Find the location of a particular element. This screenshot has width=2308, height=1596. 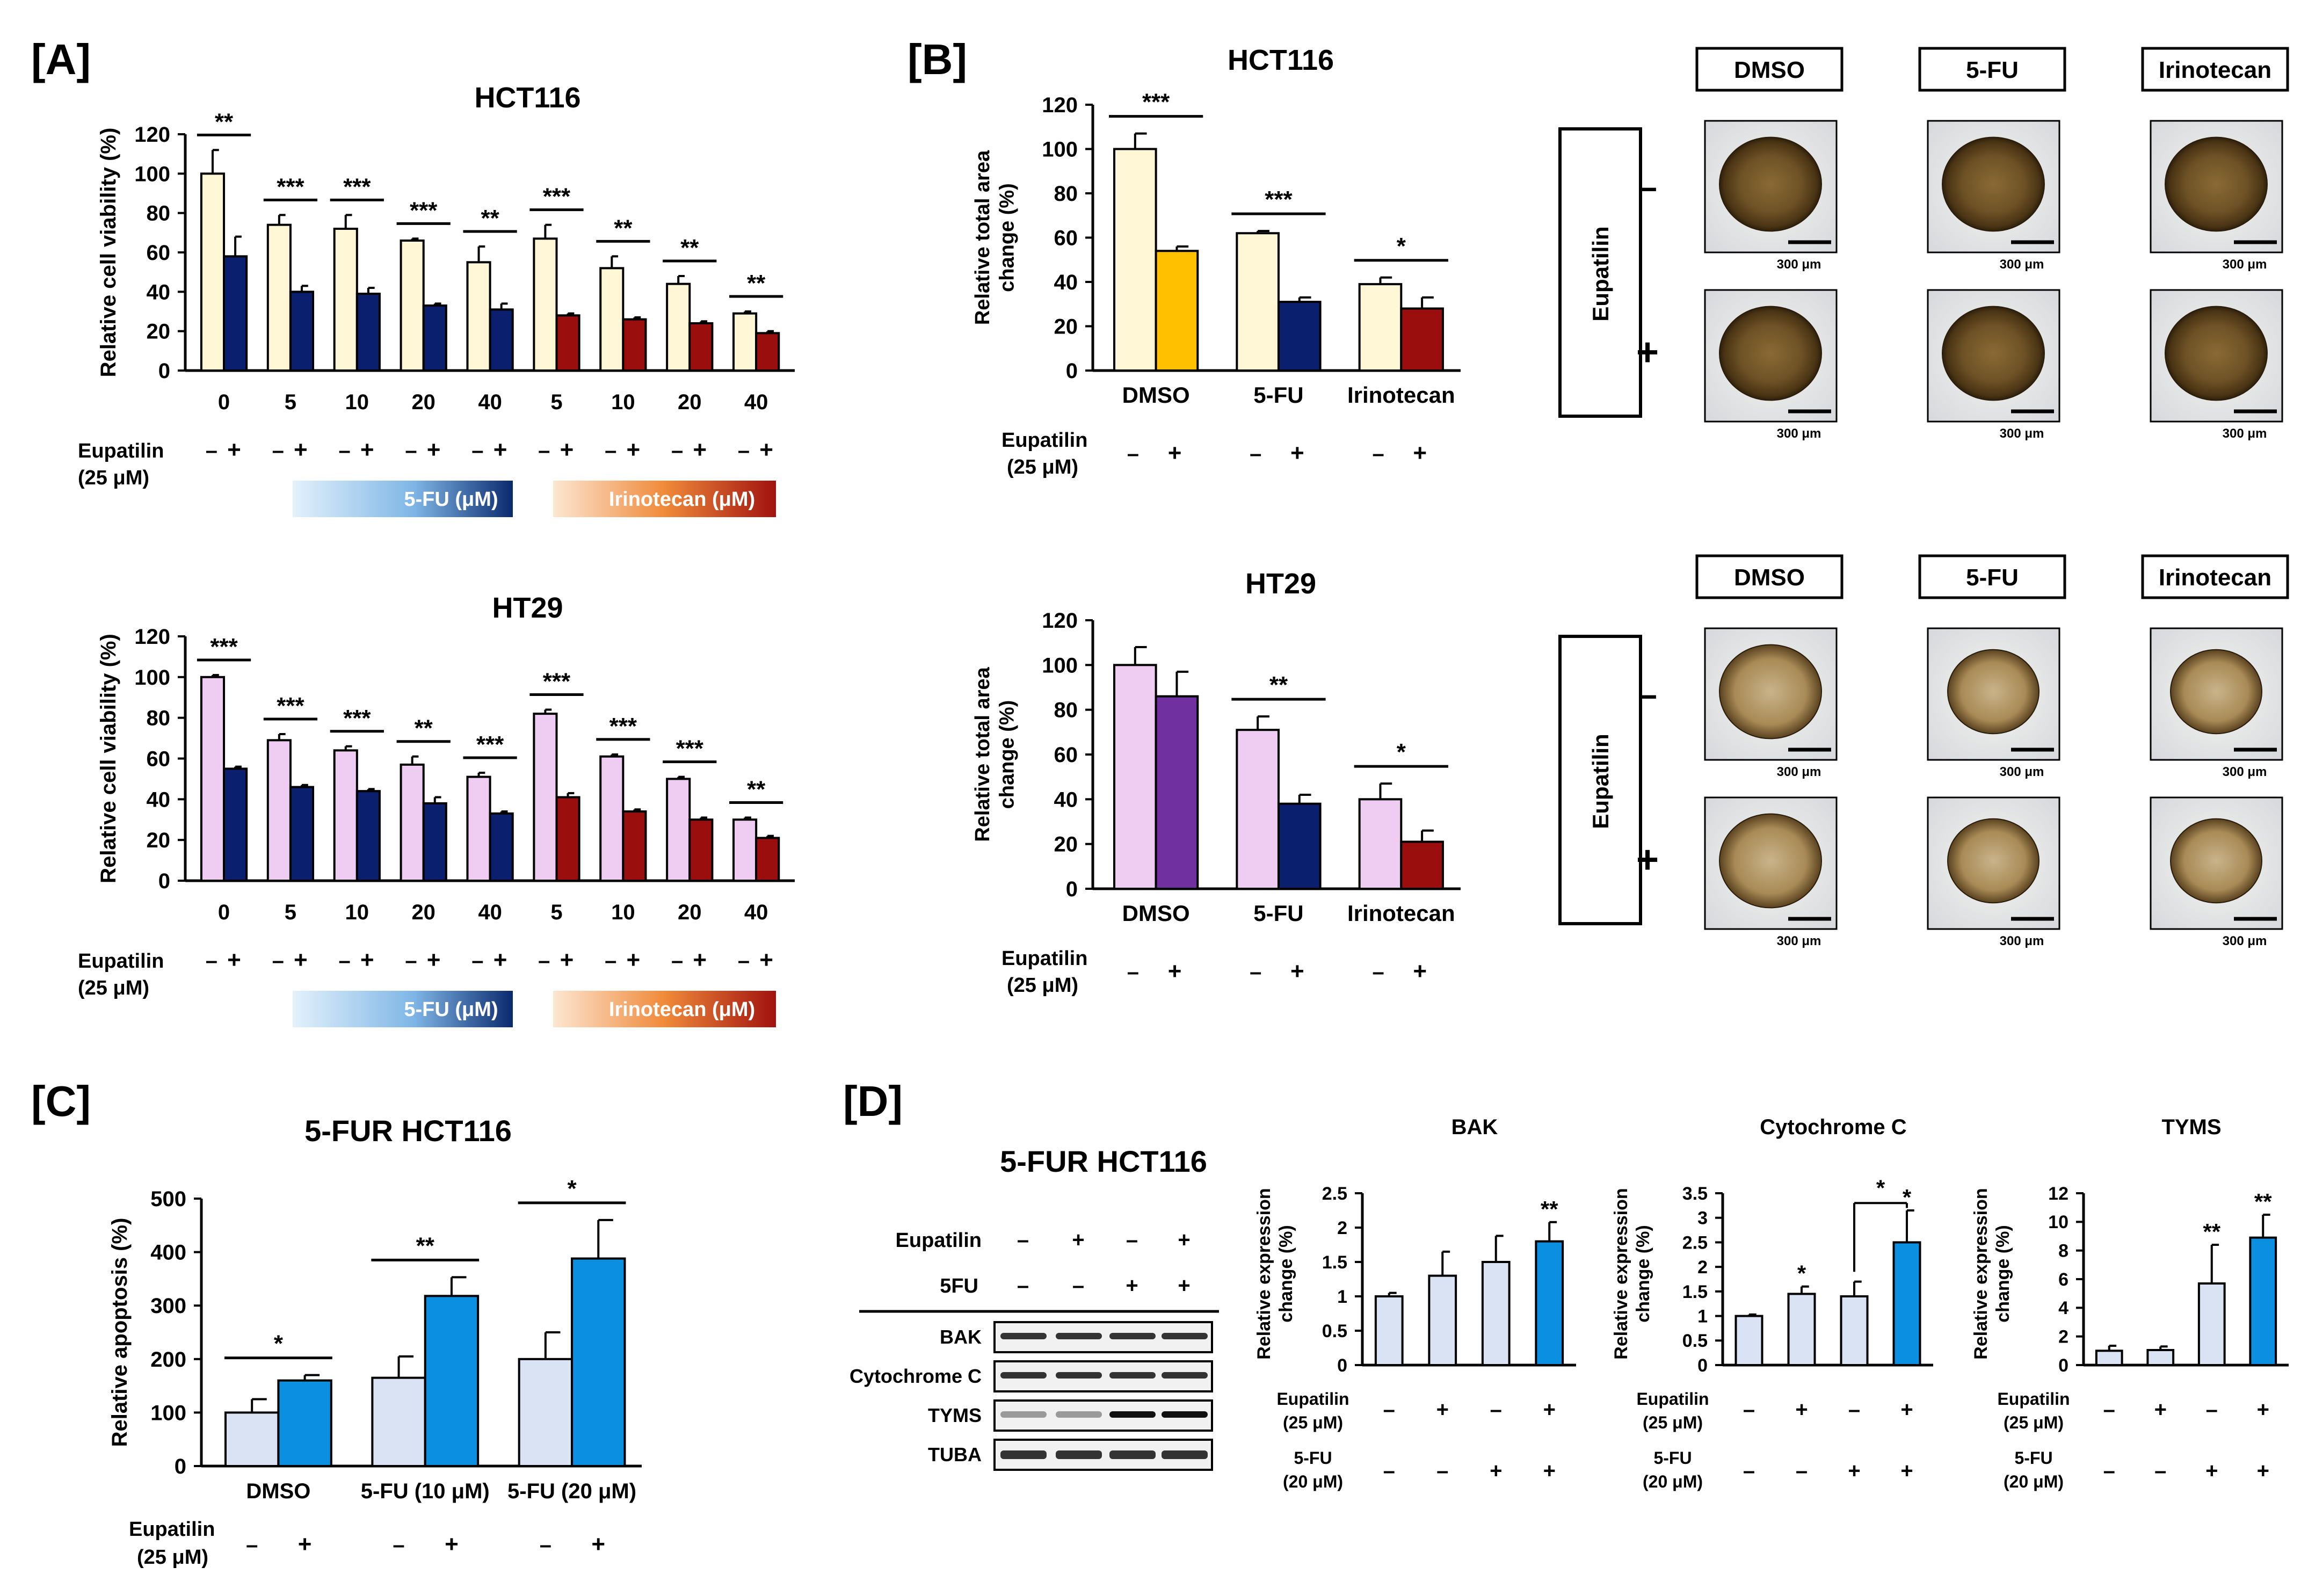

chart-title: HCT116 is located at coordinates (1281, 60).